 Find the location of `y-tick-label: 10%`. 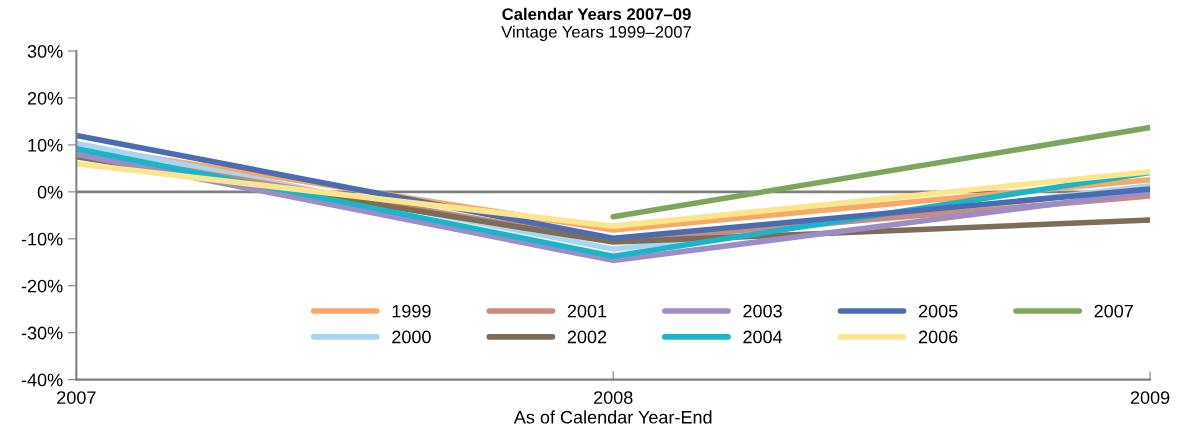

y-tick-label: 10% is located at coordinates (45, 145).